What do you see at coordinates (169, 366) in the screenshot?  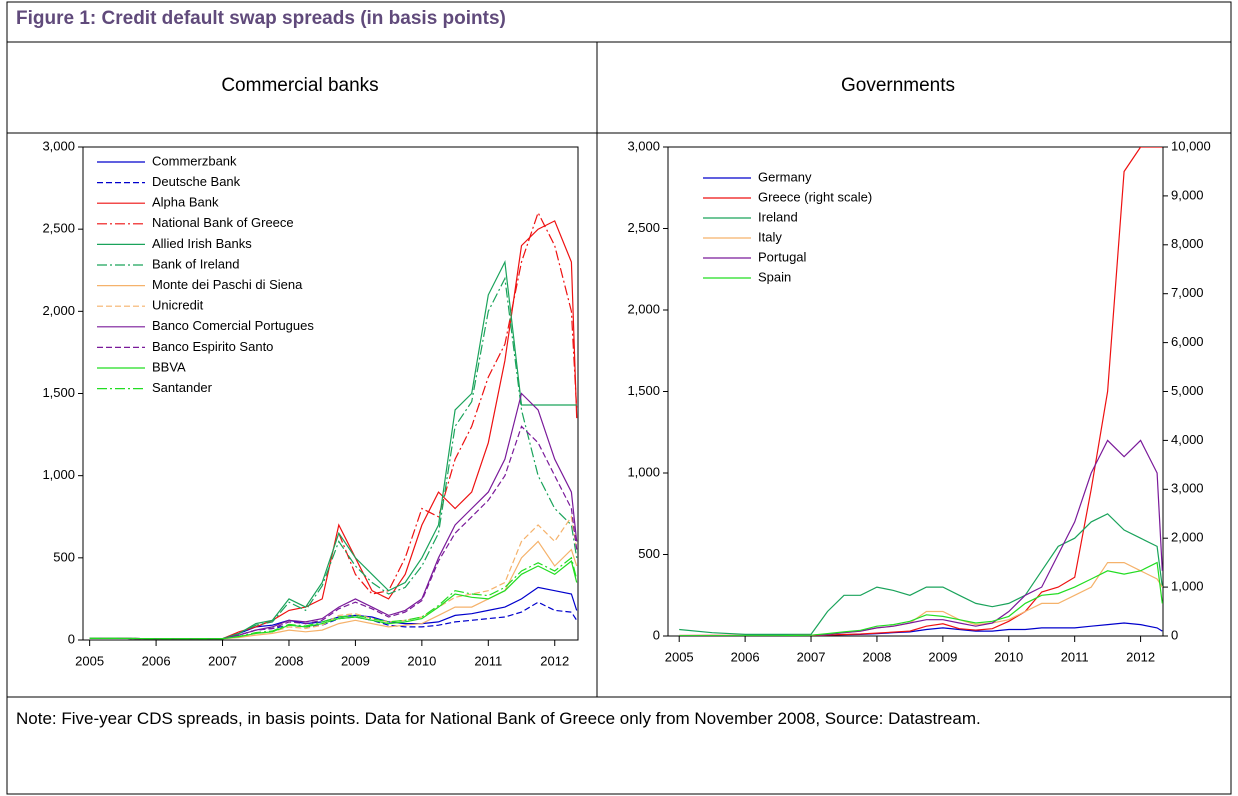 I see `legend-label: BBVA` at bounding box center [169, 366].